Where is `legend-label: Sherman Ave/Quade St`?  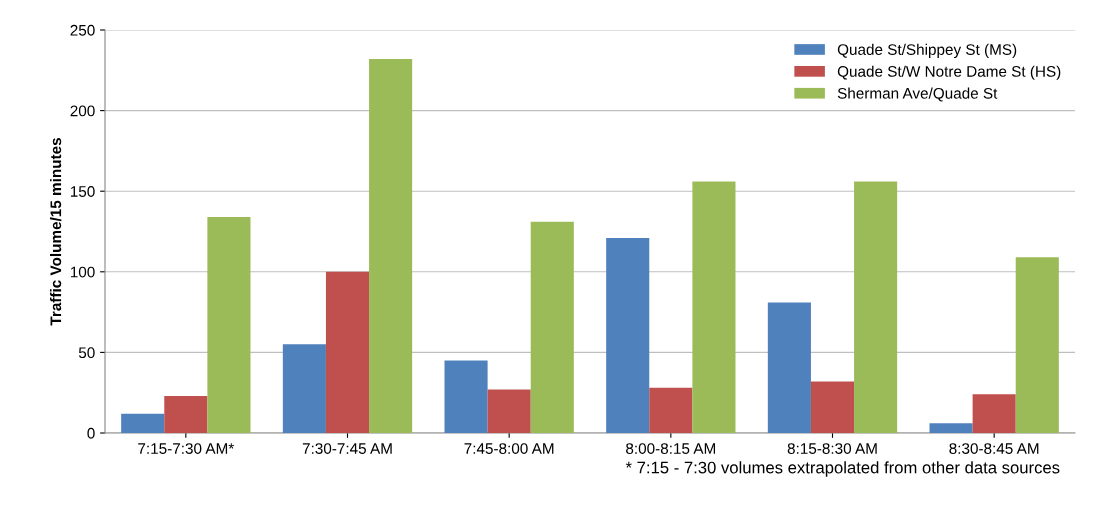
legend-label: Sherman Ave/Quade St is located at coordinates (917, 94).